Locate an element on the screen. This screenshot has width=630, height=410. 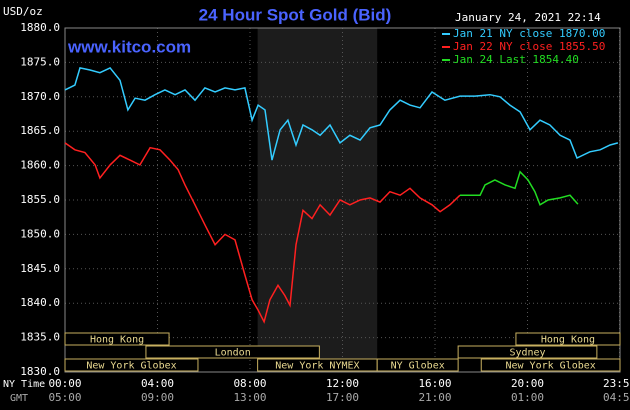
session-label: New York NYMEX is located at coordinates (317, 366).